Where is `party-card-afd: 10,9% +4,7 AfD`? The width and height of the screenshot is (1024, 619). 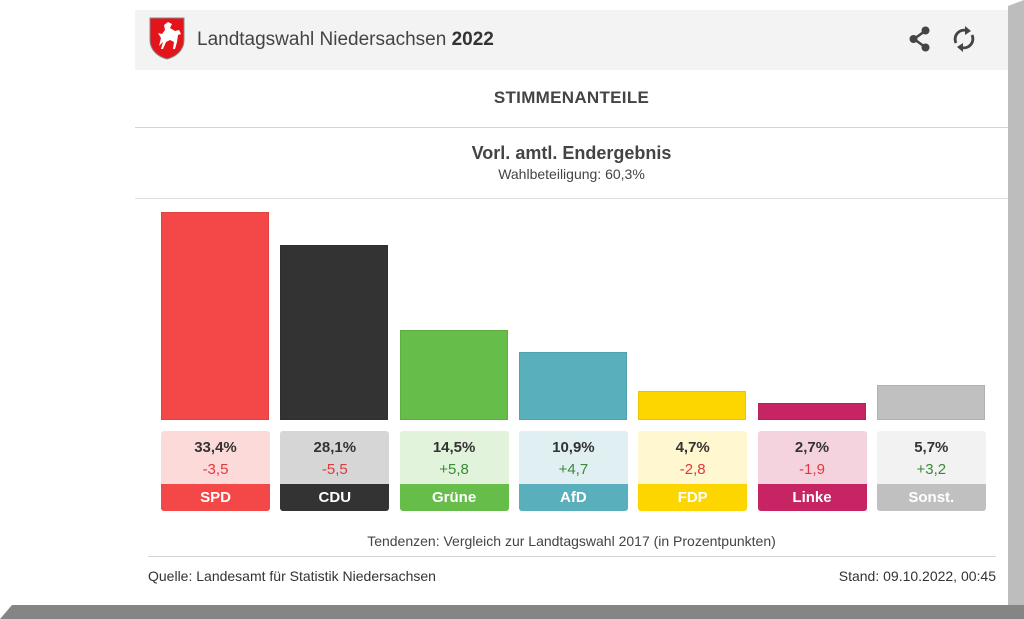
party-card-afd: 10,9% +4,7 AfD is located at coordinates (573, 471).